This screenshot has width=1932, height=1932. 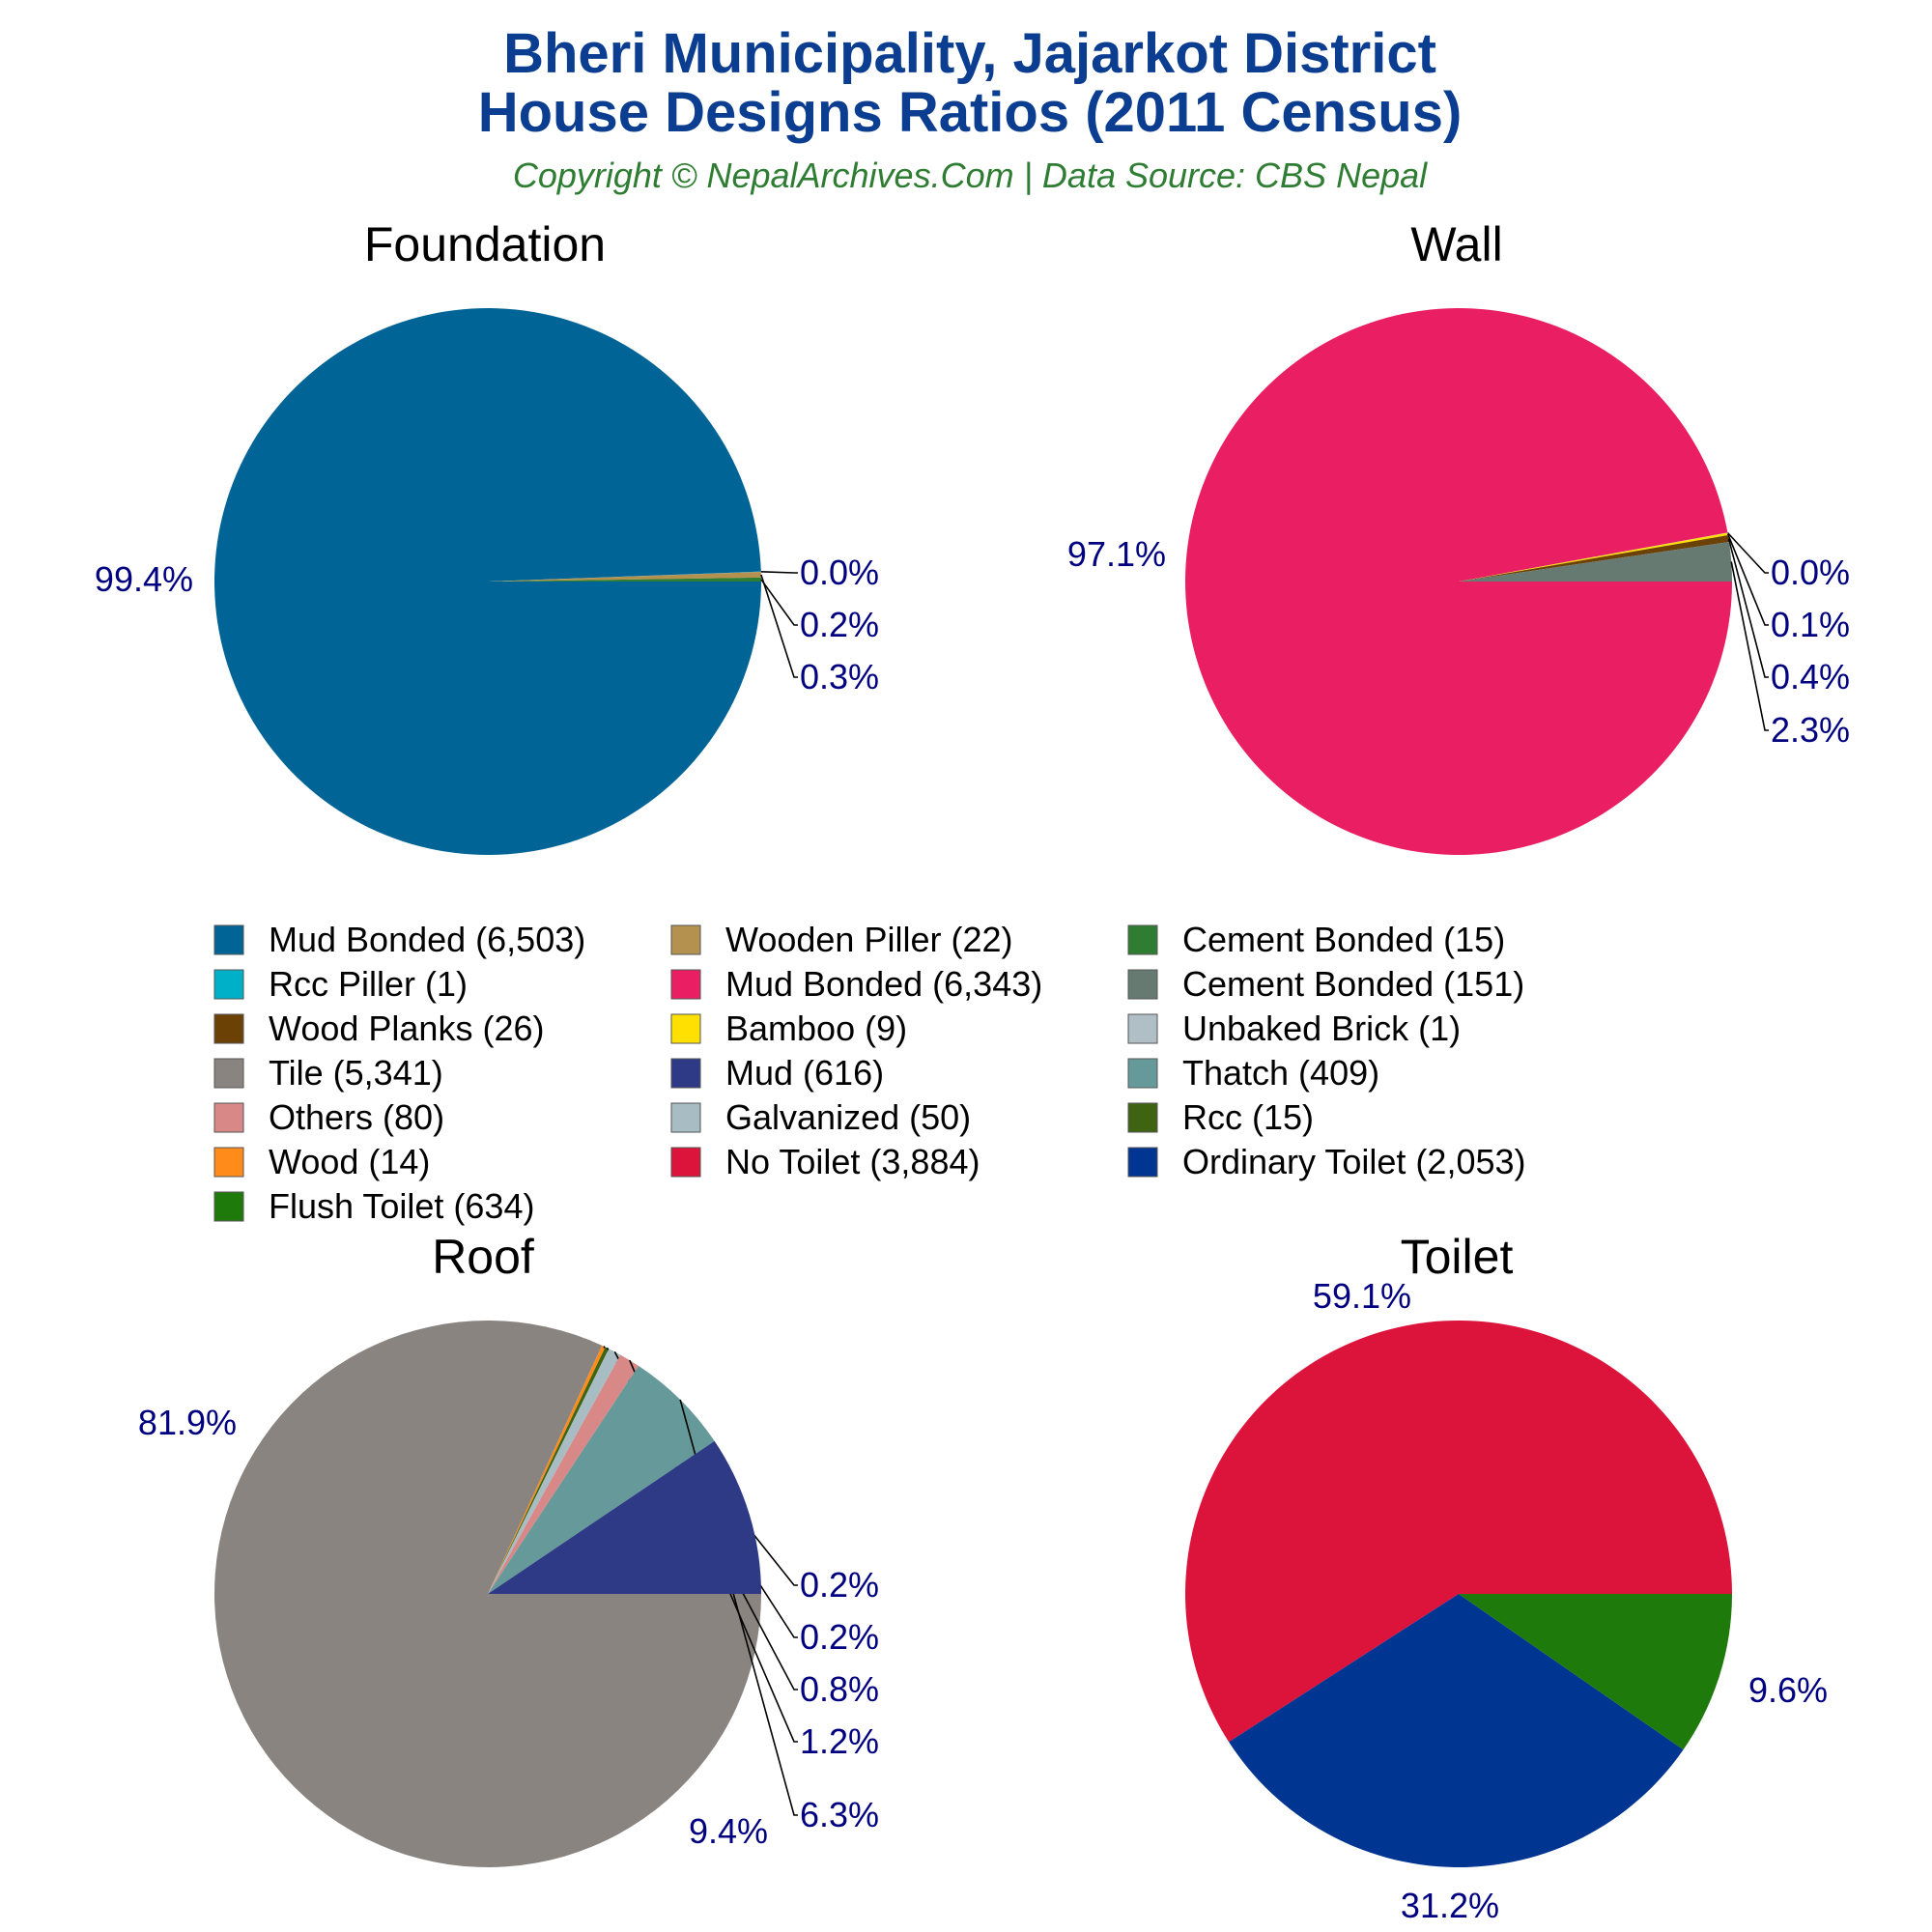 I want to click on percent-label: 99.4%, so click(x=144, y=579).